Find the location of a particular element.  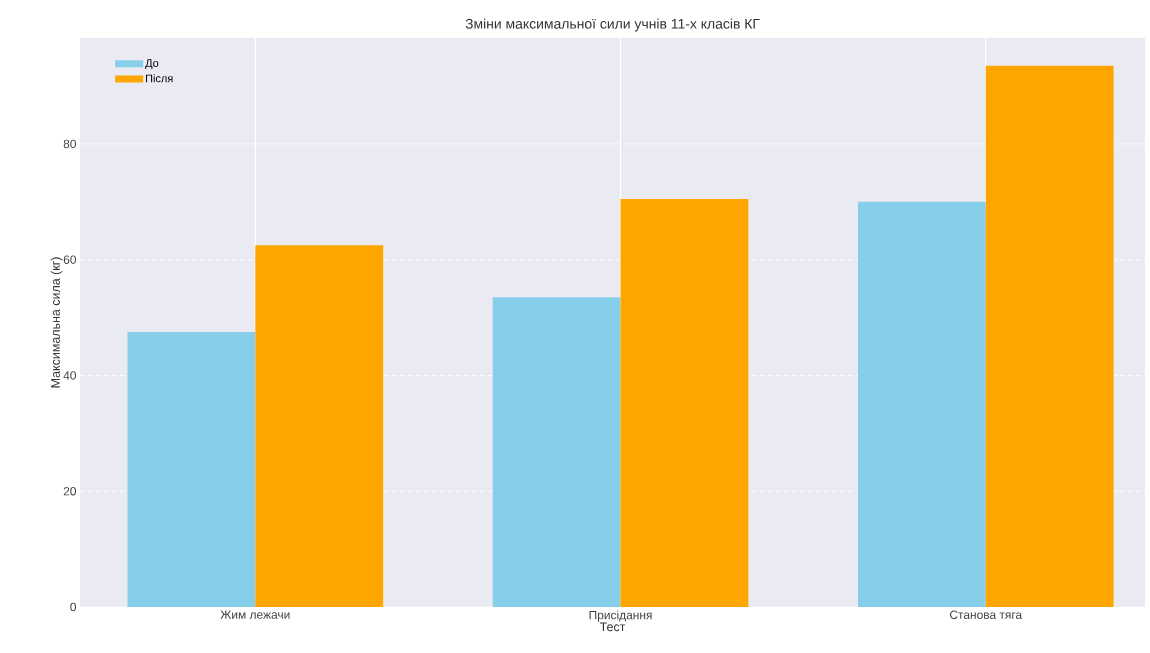

y-tick-label: 20 is located at coordinates (70, 491).